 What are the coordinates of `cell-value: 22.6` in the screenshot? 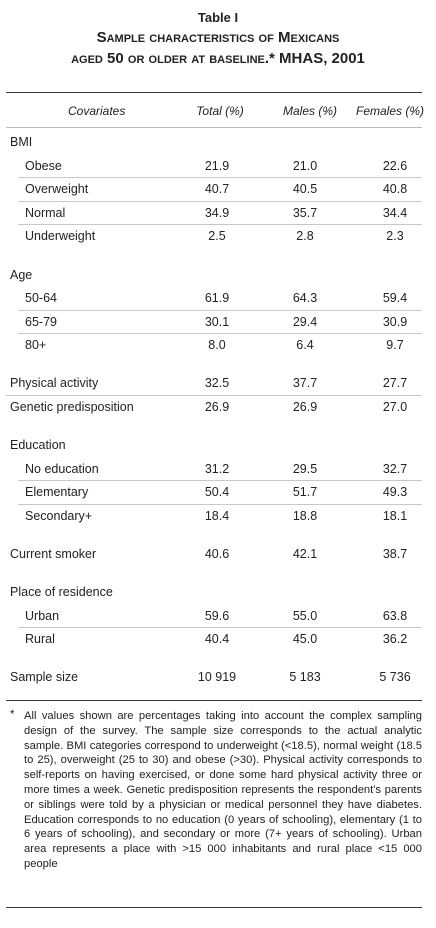 It's located at (395, 165).